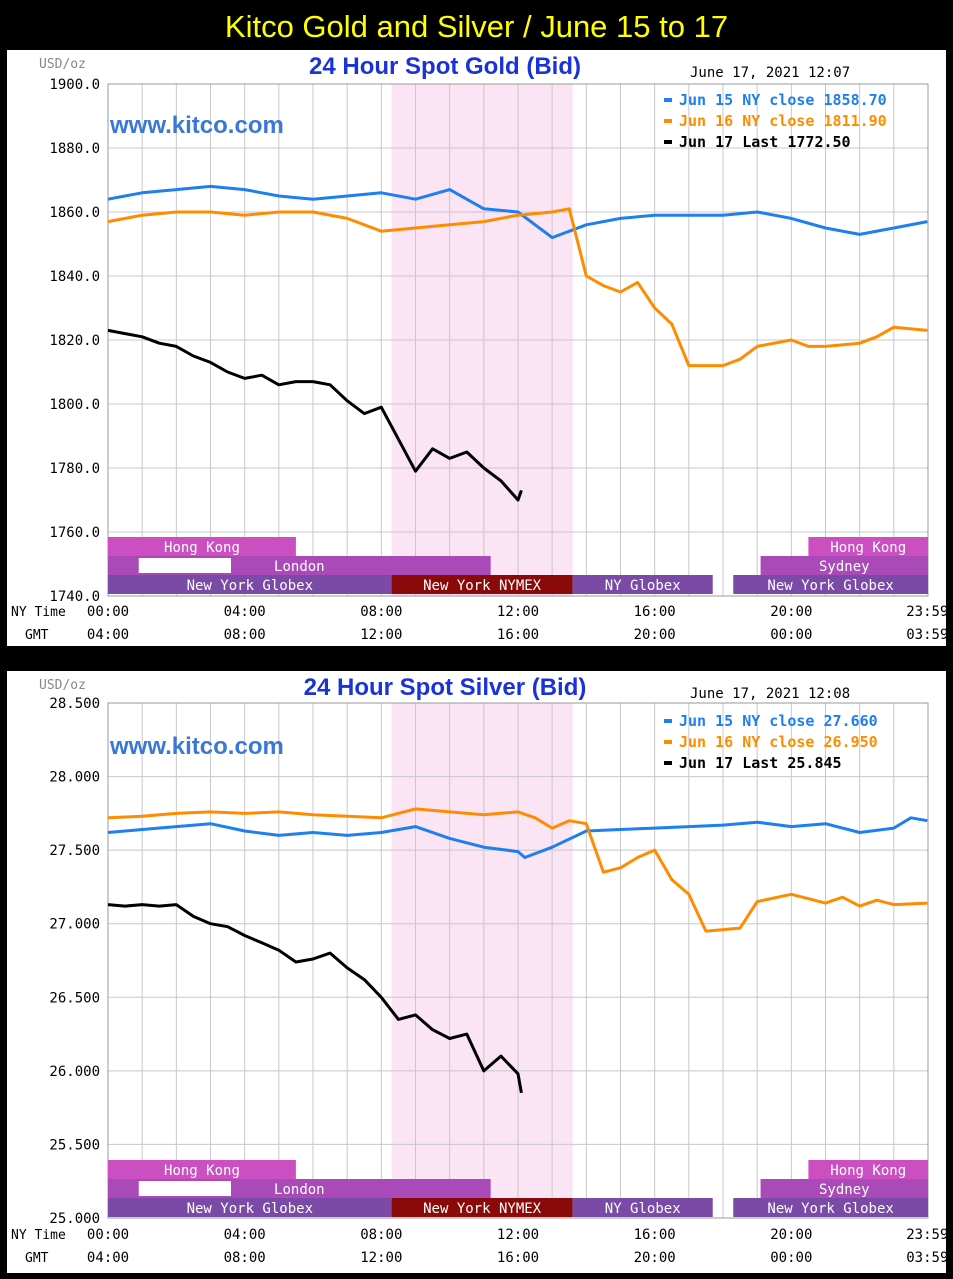 The height and width of the screenshot is (1279, 953). Describe the element at coordinates (770, 73) in the screenshot. I see `chart-timestamp: June 17, 2021 12:07` at that location.